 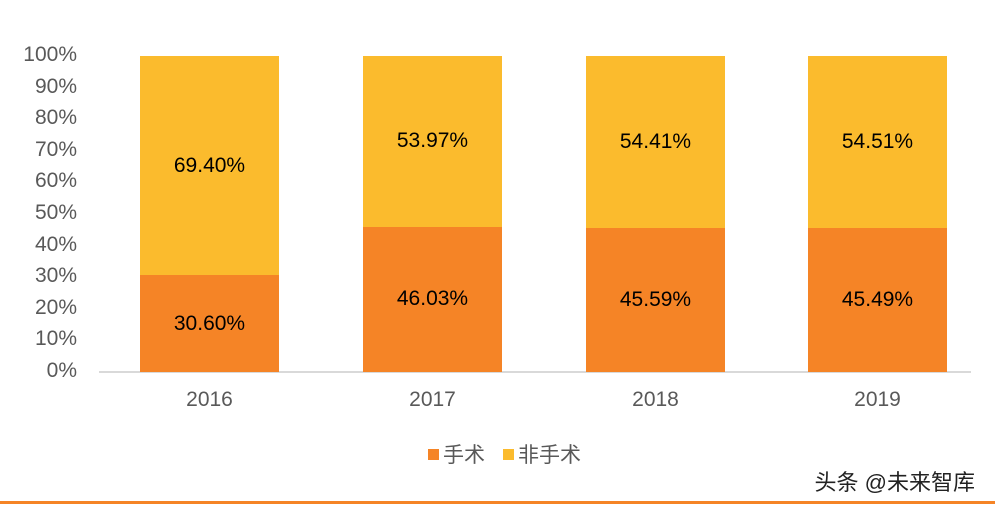 I want to click on data-label: 69.40%, so click(x=209, y=165).